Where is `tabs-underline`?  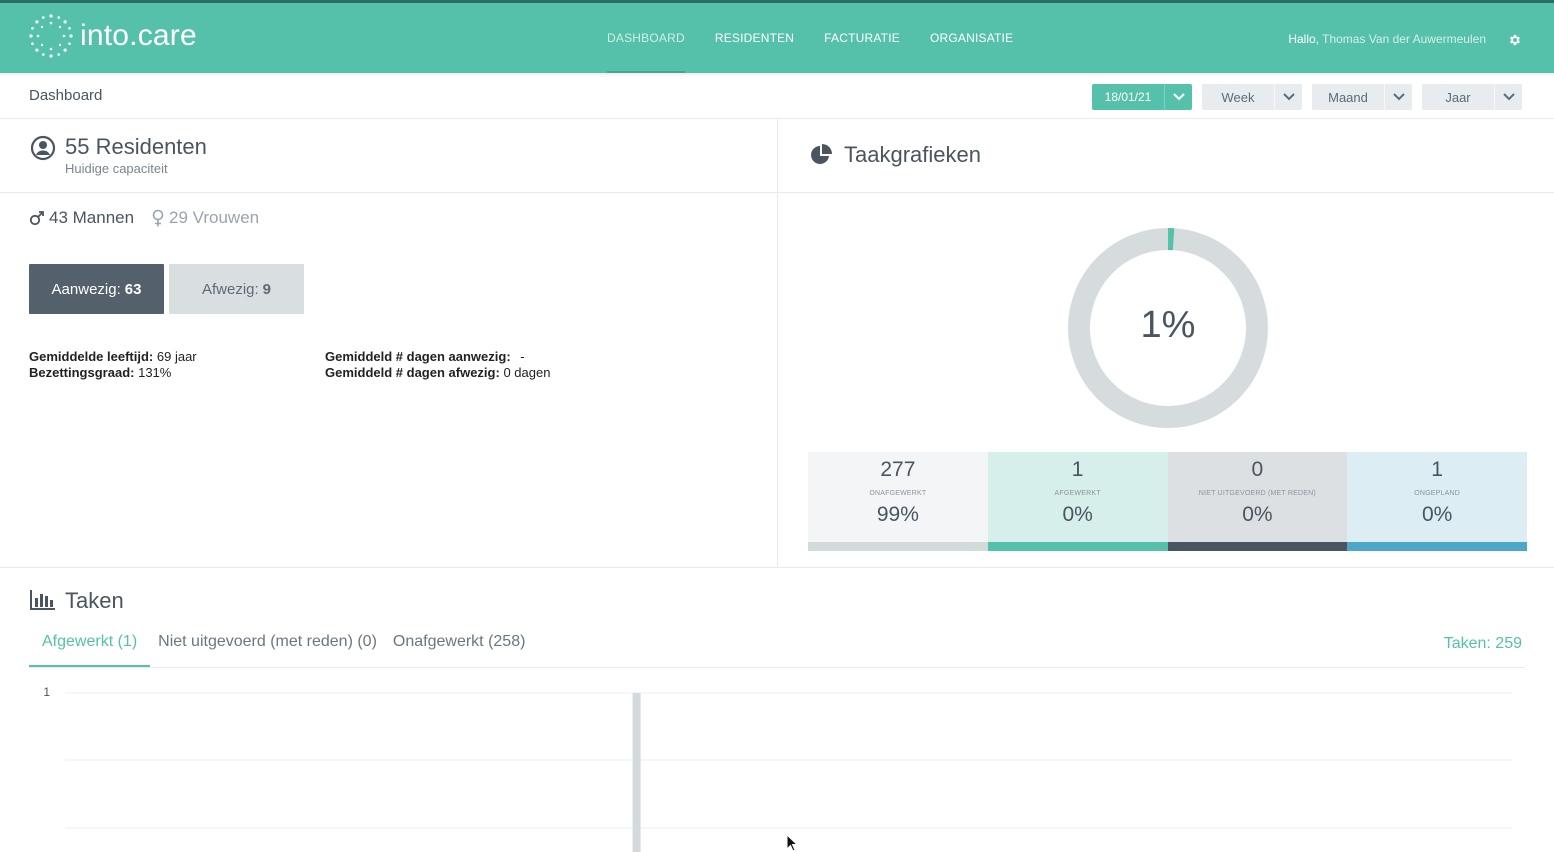 tabs-underline is located at coordinates (777, 667).